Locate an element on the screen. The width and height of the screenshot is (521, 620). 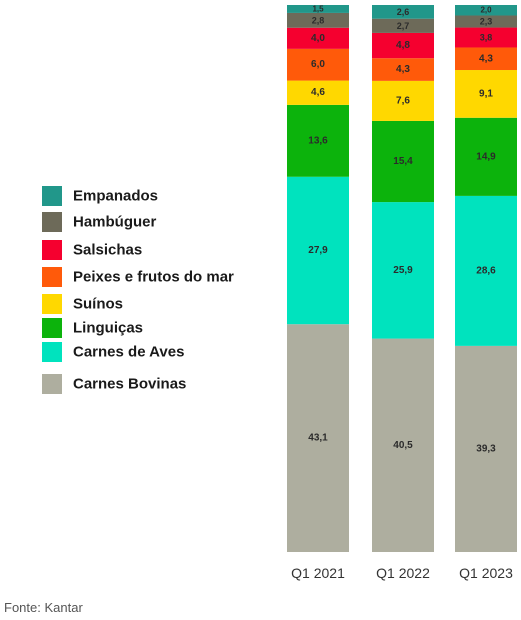
bar-segment-carnes-bovinas-q1-2023 is located at coordinates (486, 448).